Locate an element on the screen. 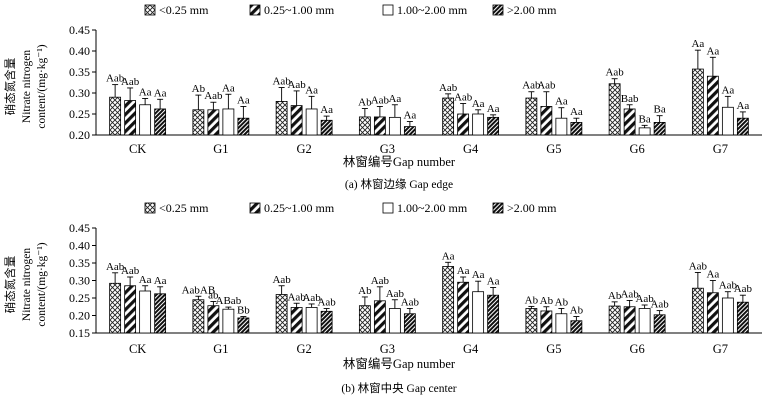  panel-caption: (a) 林窗边缘 Gap edge is located at coordinates (399, 184).